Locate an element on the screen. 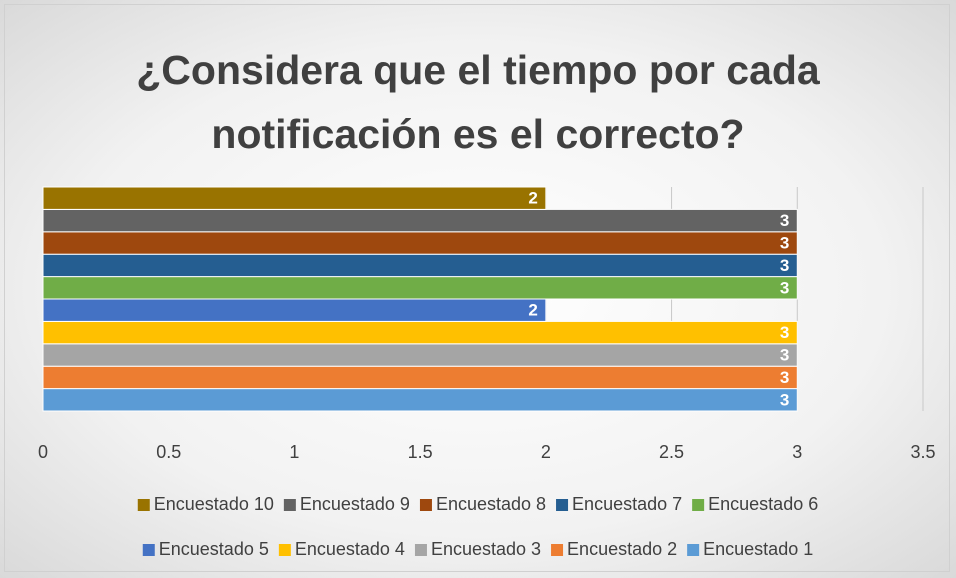 The height and width of the screenshot is (578, 956). legend-label: Encuestado 1 is located at coordinates (758, 549).